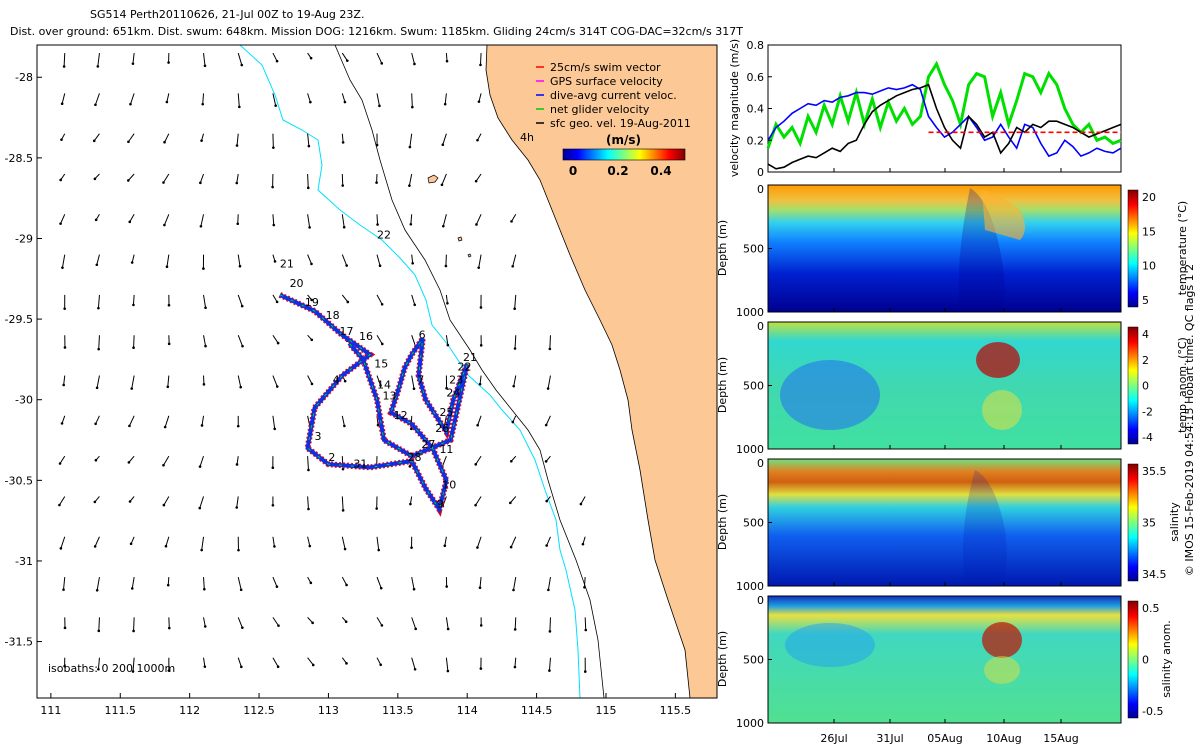  I want to click on depth-tick-label: 500, so click(753, 660).